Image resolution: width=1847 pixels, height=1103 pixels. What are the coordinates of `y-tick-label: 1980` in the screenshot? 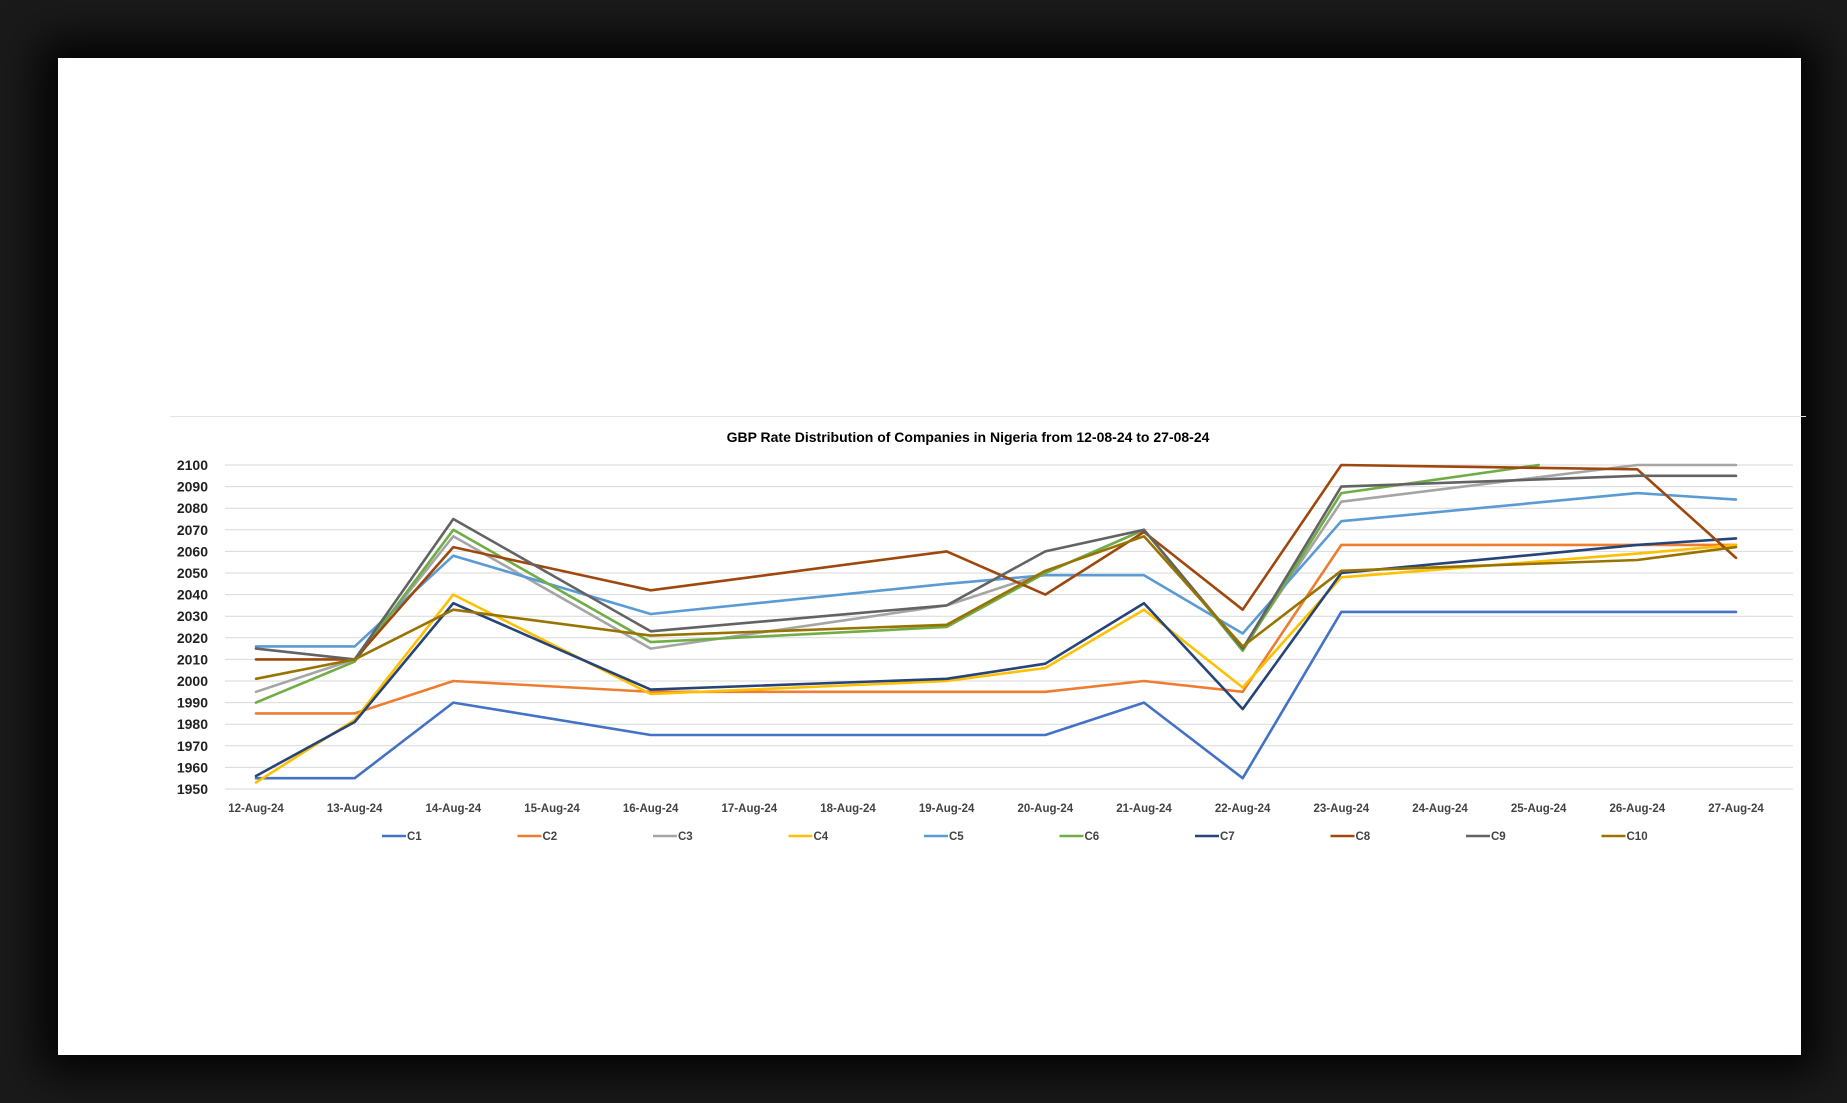 It's located at (192, 724).